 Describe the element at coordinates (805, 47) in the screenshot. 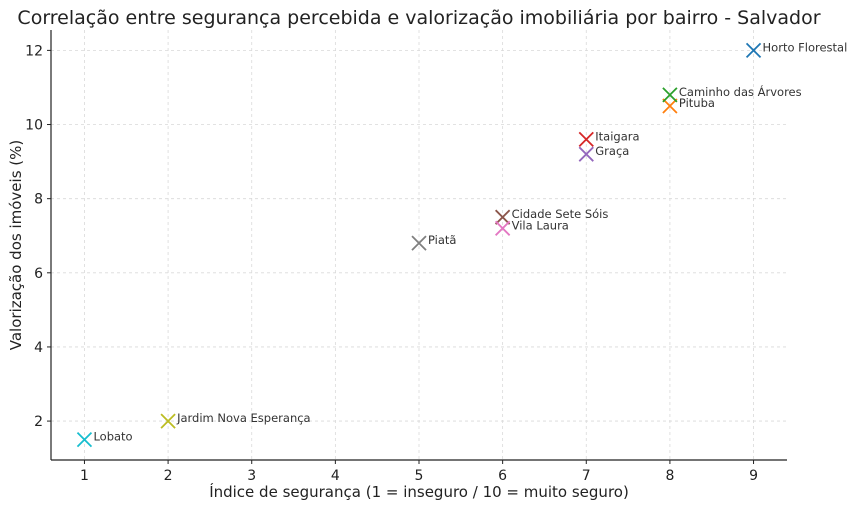

I see `point-label: Horto Florestal` at that location.